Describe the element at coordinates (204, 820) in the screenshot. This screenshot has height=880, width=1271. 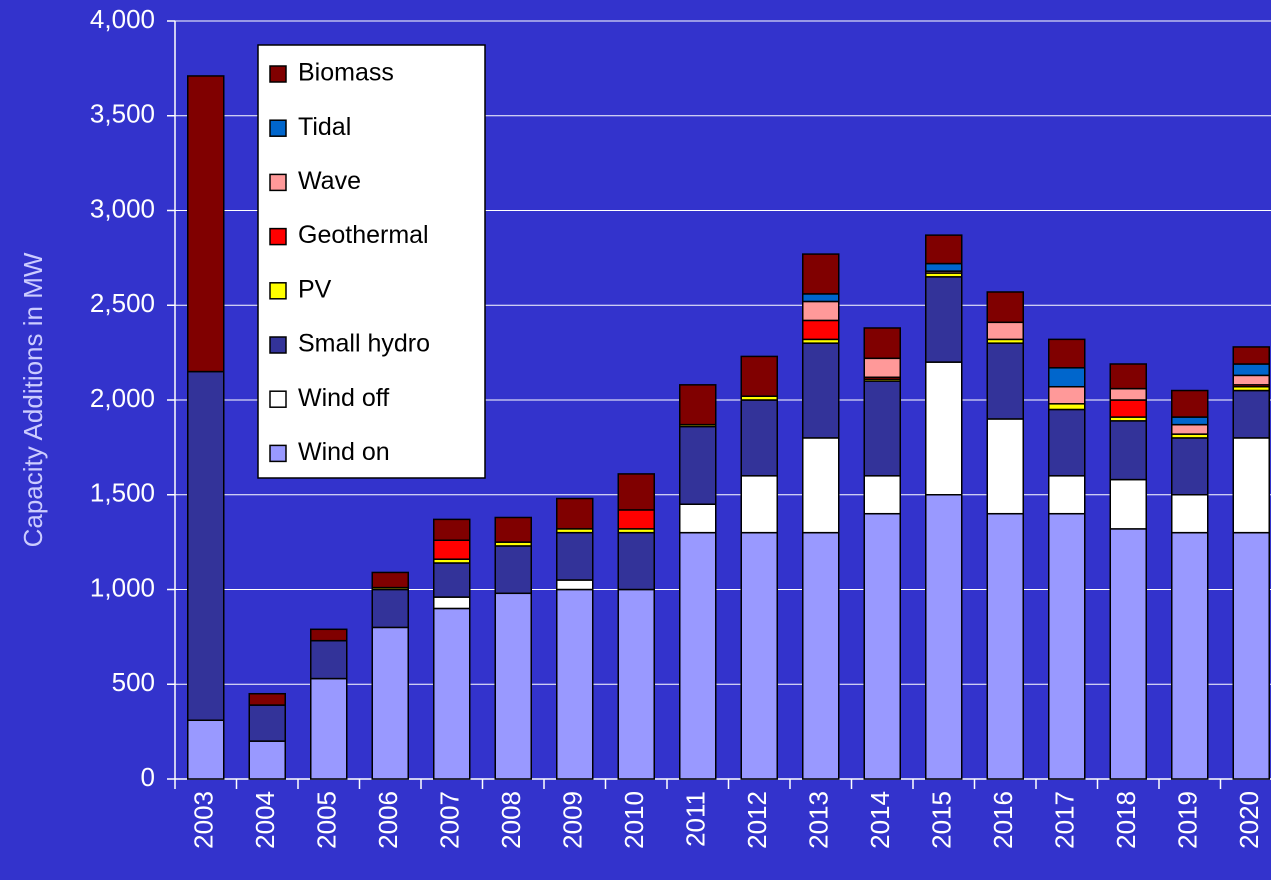
I see `x-tick-label: 2003` at that location.